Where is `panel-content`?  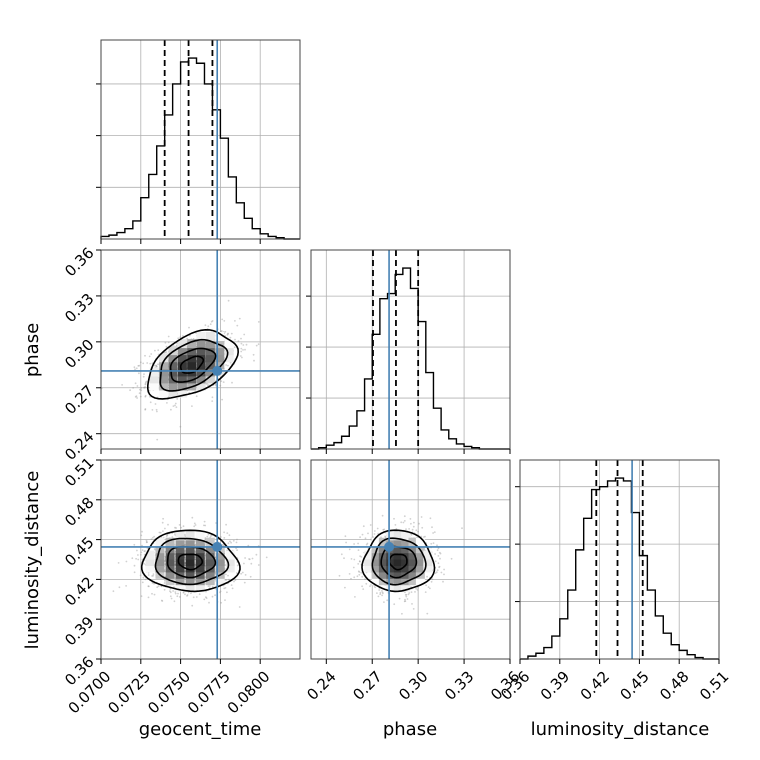
panel-content is located at coordinates (200, 559).